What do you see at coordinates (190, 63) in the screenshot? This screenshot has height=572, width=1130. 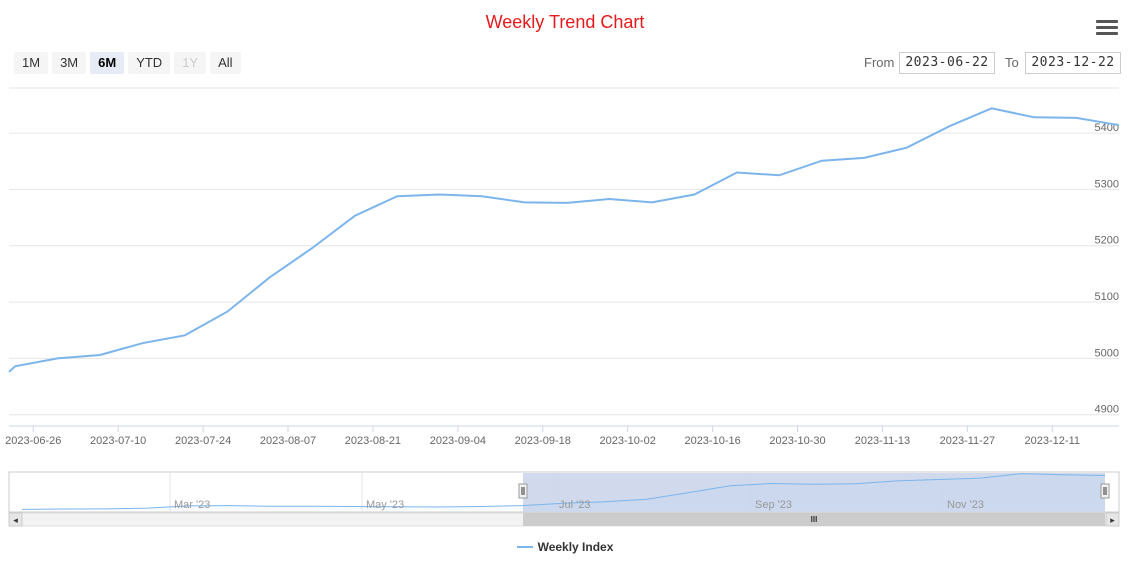 I see `range-button-1y: 1Y` at bounding box center [190, 63].